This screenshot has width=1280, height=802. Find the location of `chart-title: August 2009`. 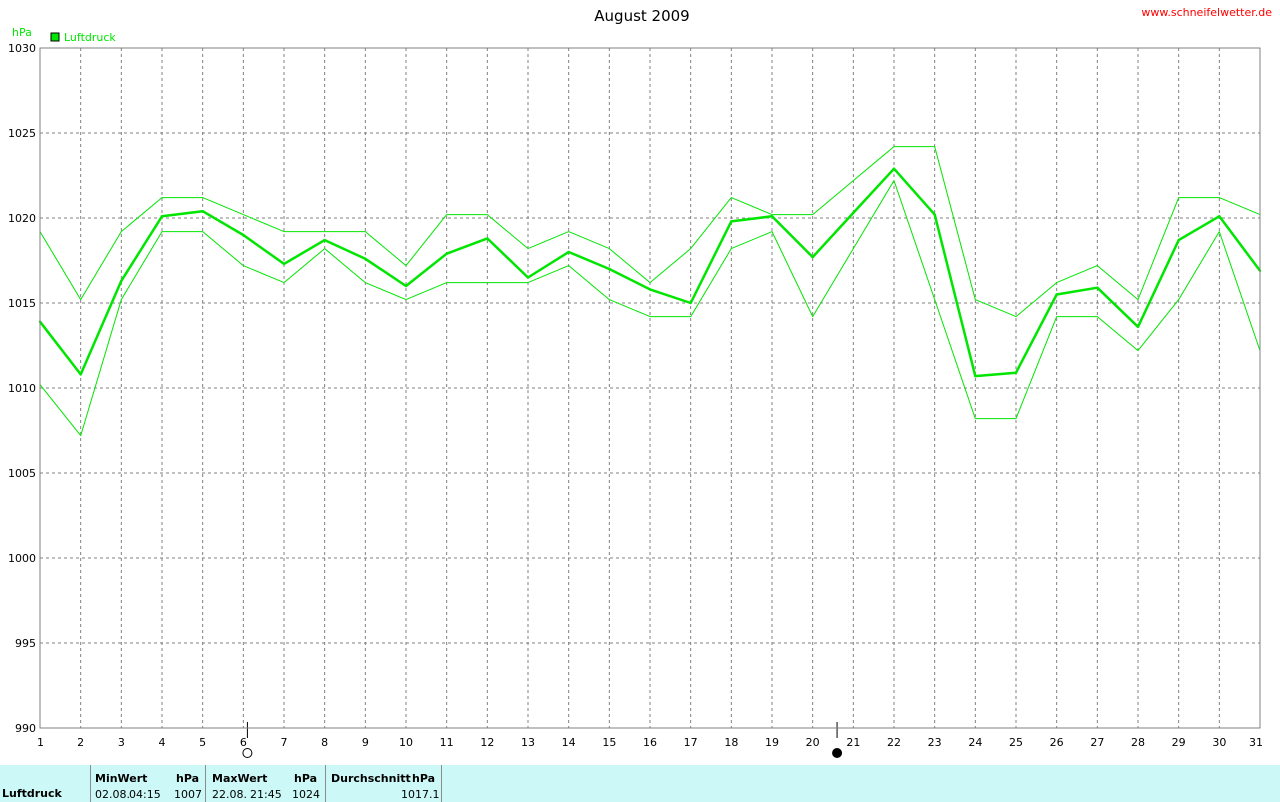

chart-title: August 2009 is located at coordinates (641, 16).